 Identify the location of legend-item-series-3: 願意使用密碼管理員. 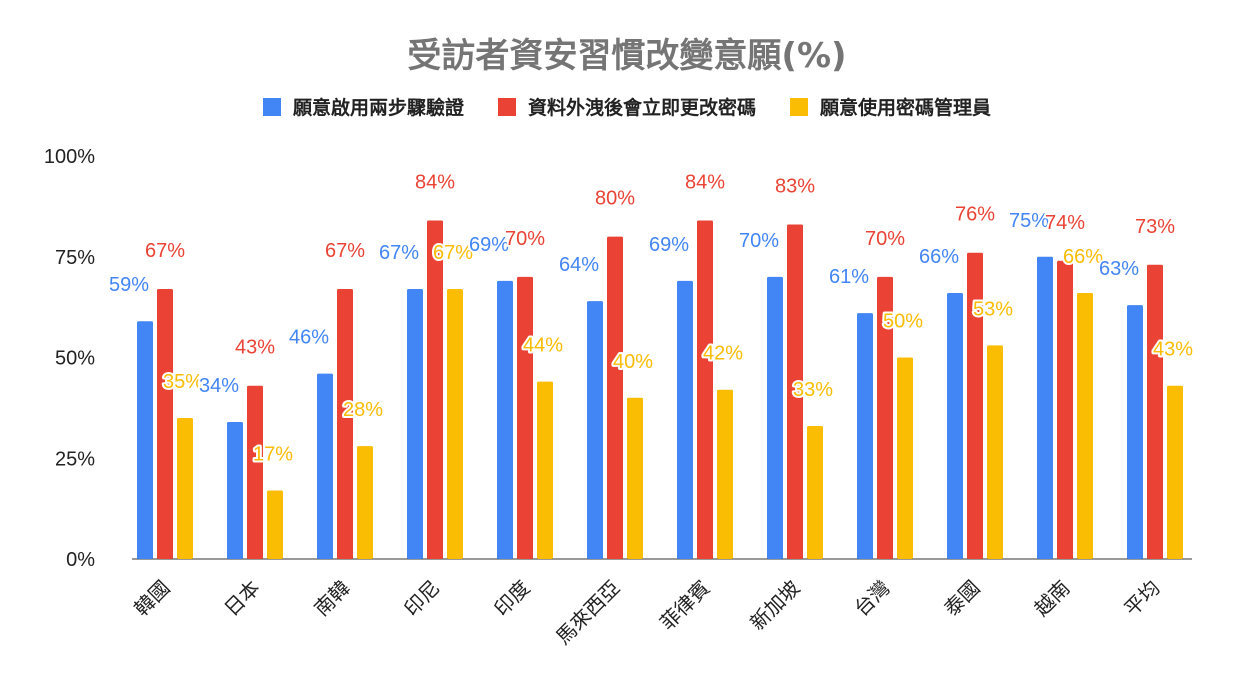
(890, 106).